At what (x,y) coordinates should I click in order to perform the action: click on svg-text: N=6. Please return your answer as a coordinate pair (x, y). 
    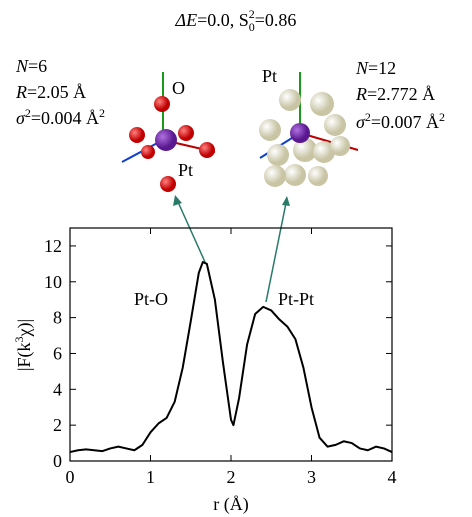
    Looking at the image, I should click on (31, 66).